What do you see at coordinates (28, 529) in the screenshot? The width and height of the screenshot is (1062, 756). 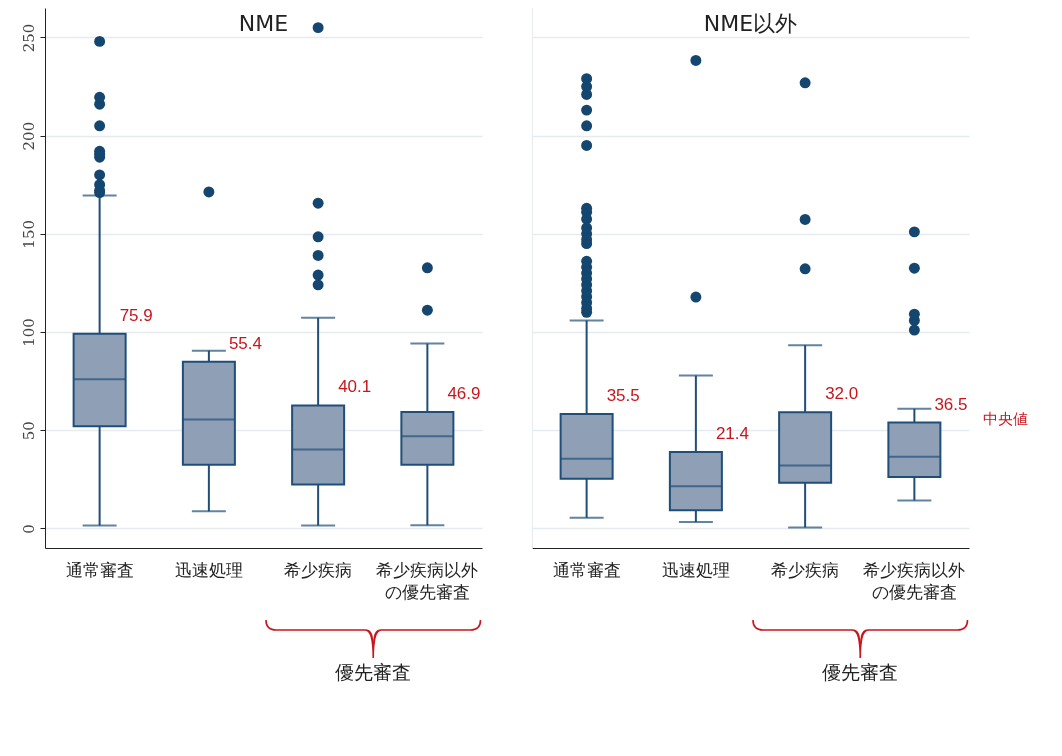 I see `y-tick-label: 0` at bounding box center [28, 529].